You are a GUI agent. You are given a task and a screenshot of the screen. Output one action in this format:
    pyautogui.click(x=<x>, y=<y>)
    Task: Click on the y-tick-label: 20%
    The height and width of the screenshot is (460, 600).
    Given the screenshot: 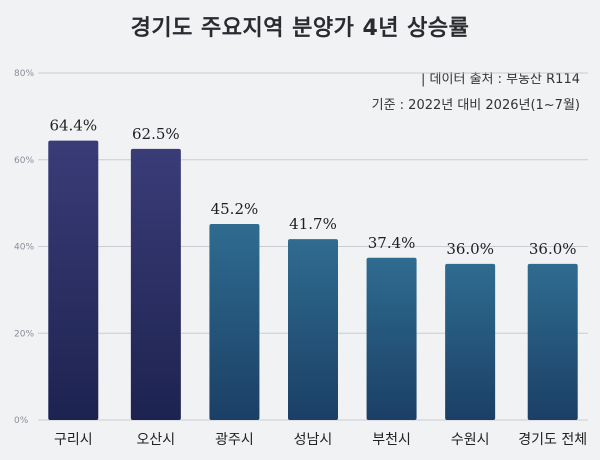 What is the action you would take?
    pyautogui.click(x=24, y=334)
    